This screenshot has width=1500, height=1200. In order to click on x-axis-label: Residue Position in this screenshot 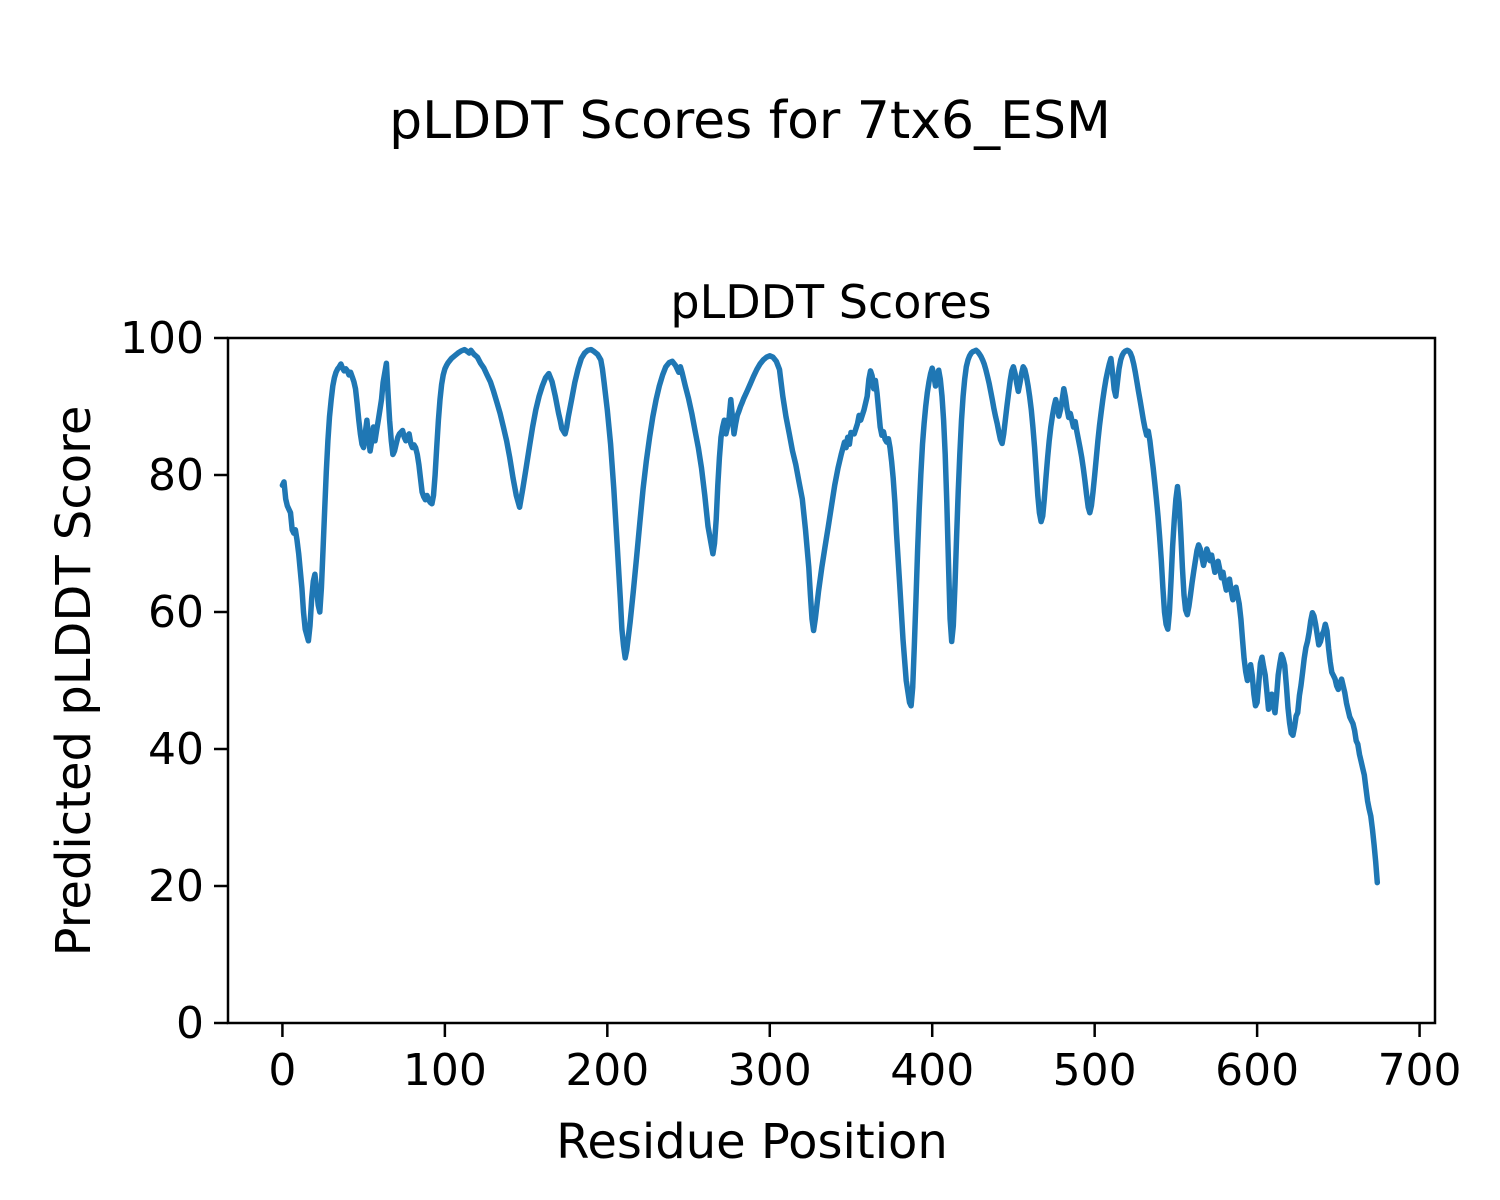, I will do `click(752, 1142)`.